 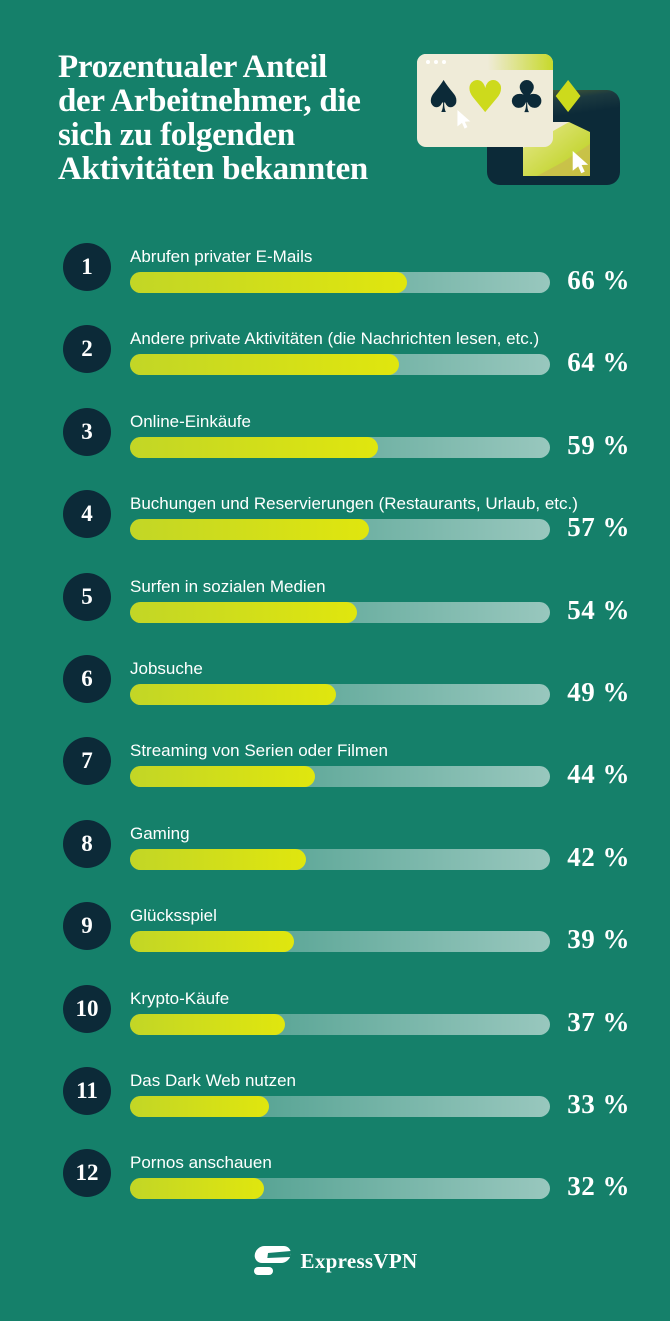 I want to click on rank-number: 7, so click(x=87, y=761).